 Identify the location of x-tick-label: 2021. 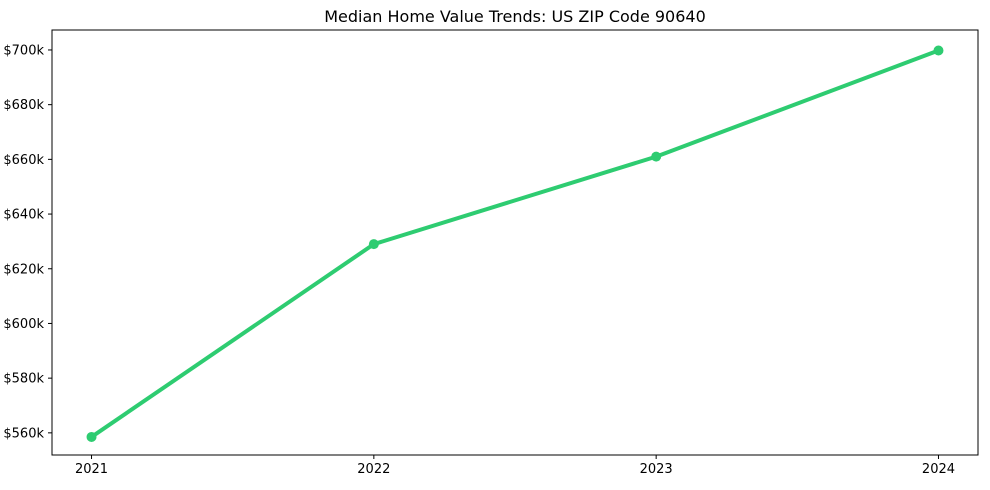
(91, 469).